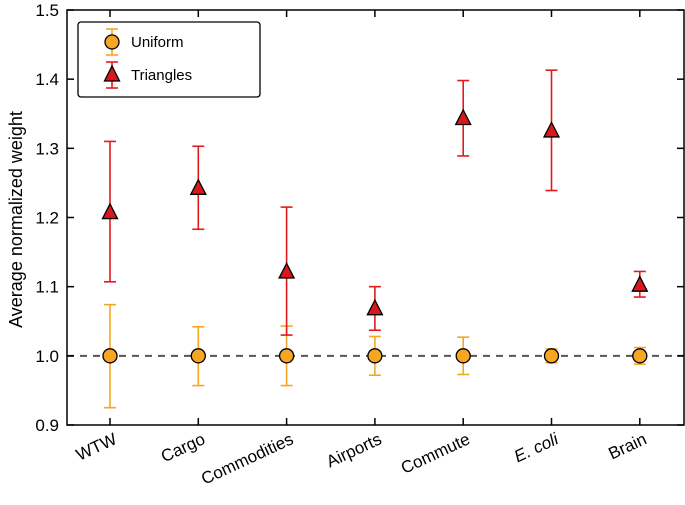  I want to click on x-category-label: WTW, so click(96, 446).